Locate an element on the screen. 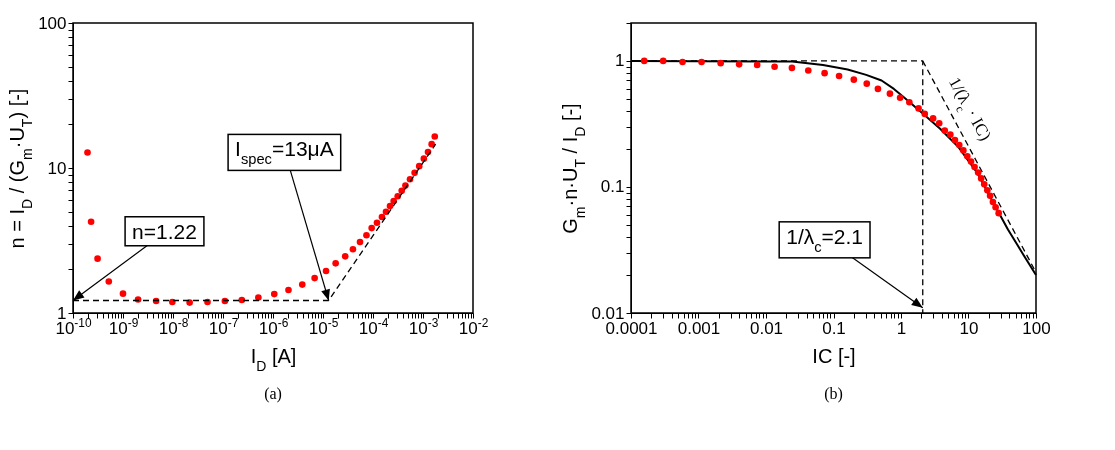 The image size is (1115, 450). x-tick-label: 1 is located at coordinates (901, 328).